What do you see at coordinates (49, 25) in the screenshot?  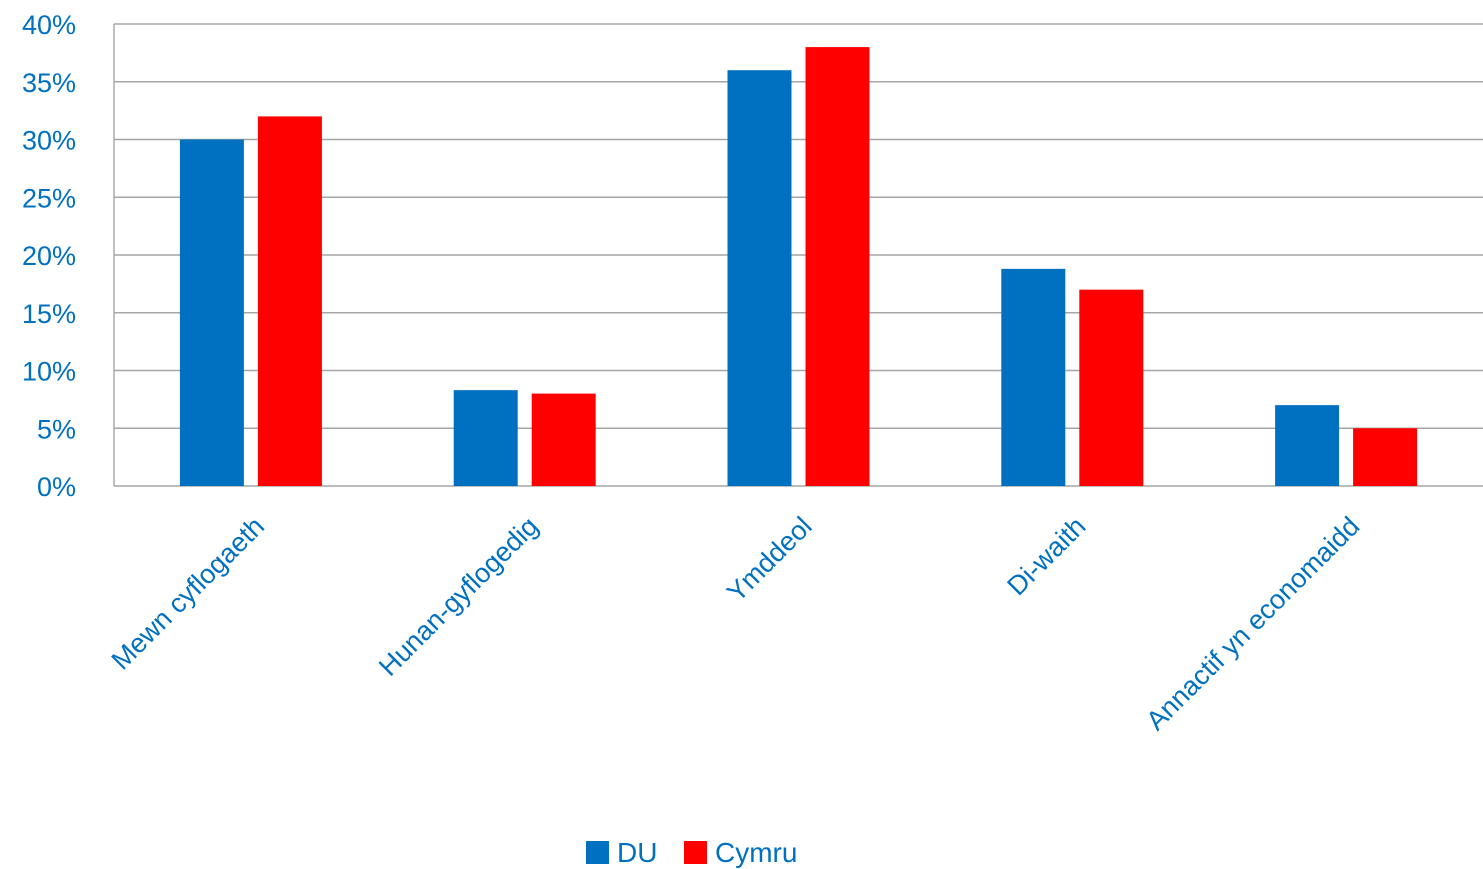 I see `y-tick-label: 40%` at bounding box center [49, 25].